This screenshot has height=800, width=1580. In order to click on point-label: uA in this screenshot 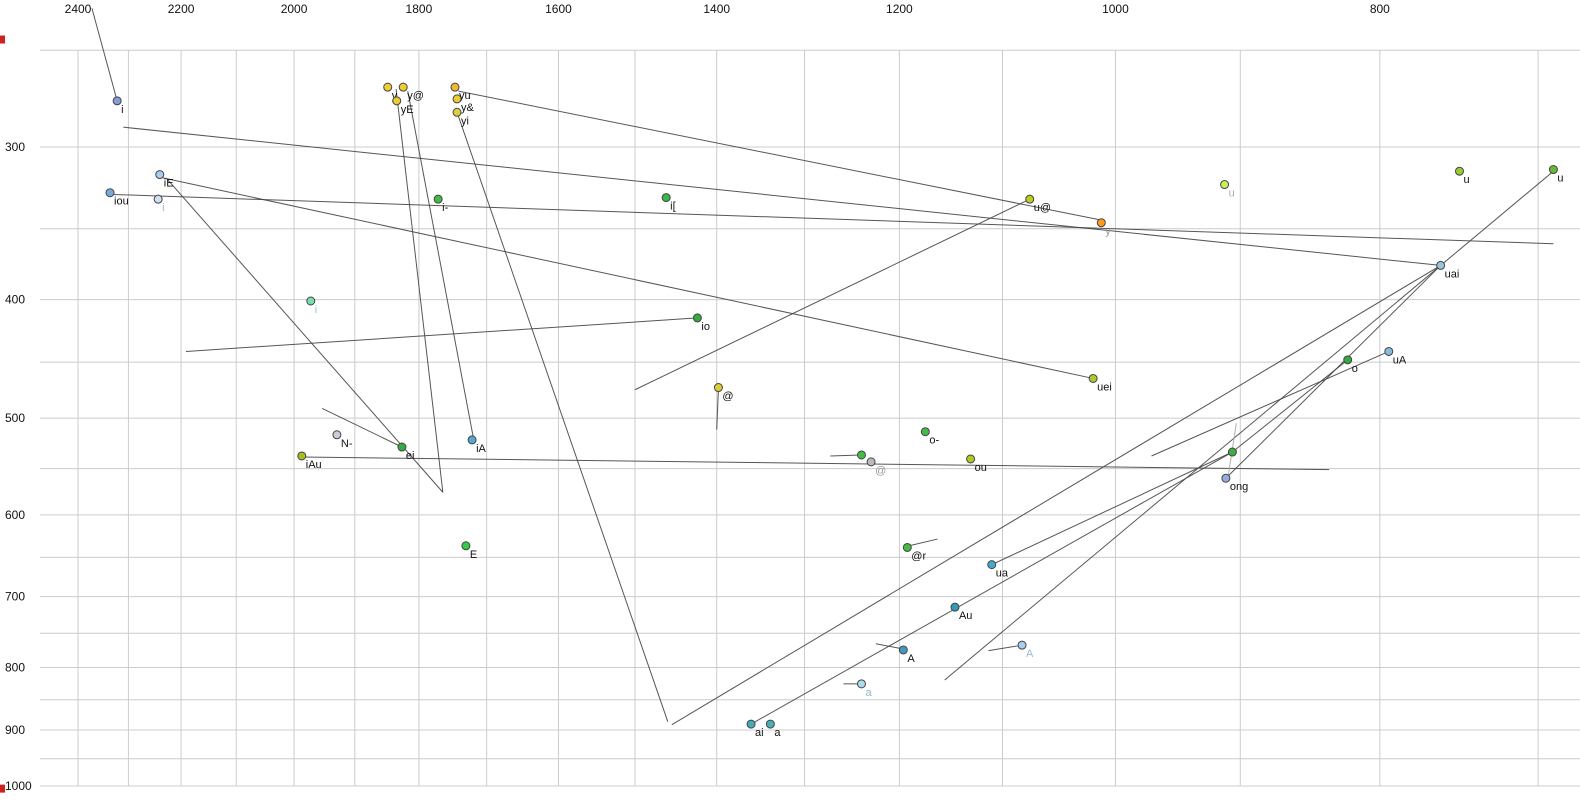, I will do `click(1400, 360)`.